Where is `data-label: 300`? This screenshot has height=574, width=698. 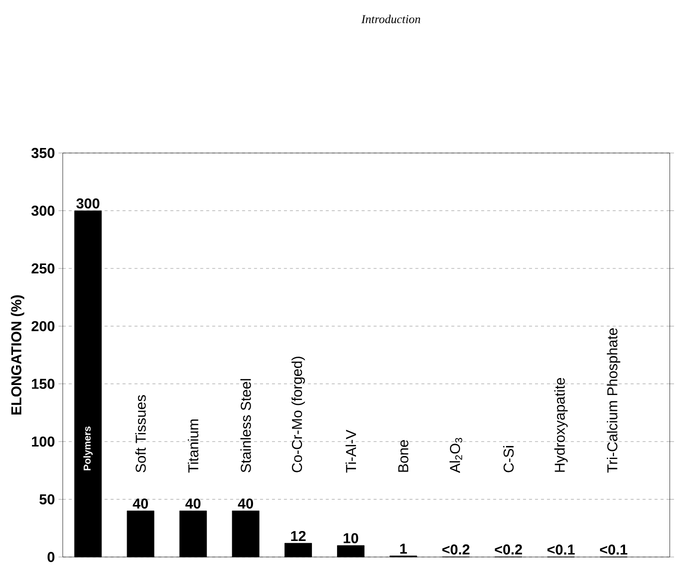
data-label: 300 is located at coordinates (88, 203).